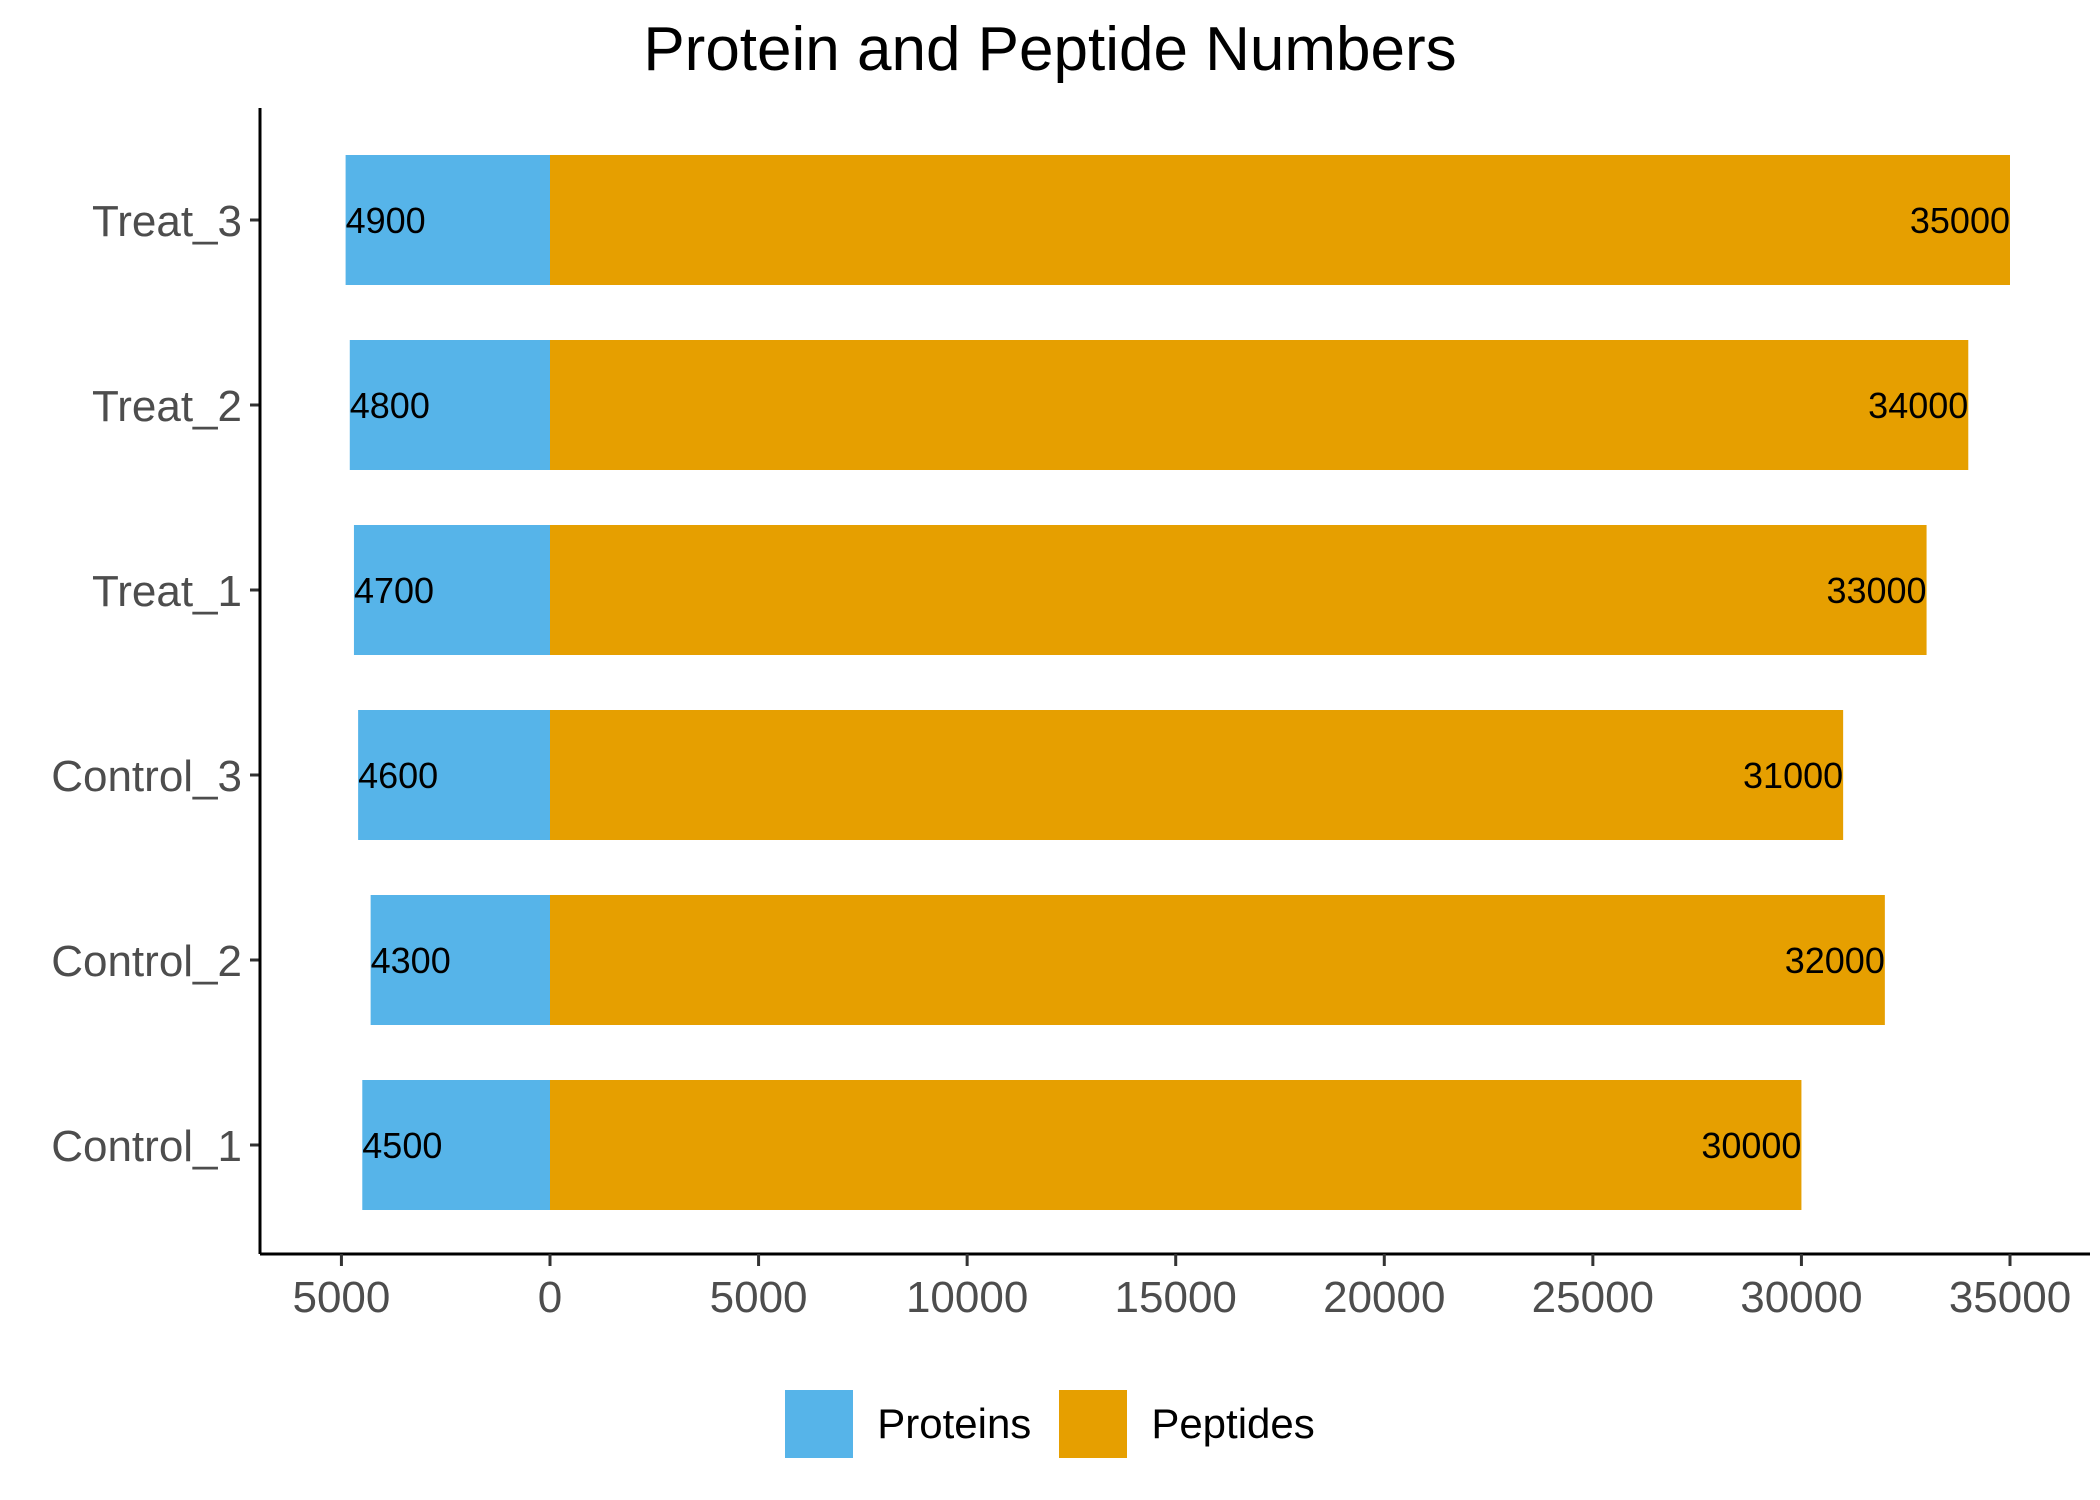  What do you see at coordinates (402, 1145) in the screenshot?
I see `data-label-proteins-control_1: 4500` at bounding box center [402, 1145].